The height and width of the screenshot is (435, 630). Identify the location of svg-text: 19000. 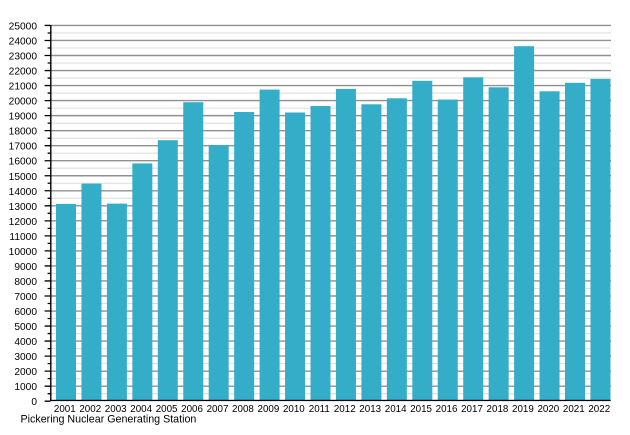
(23, 117).